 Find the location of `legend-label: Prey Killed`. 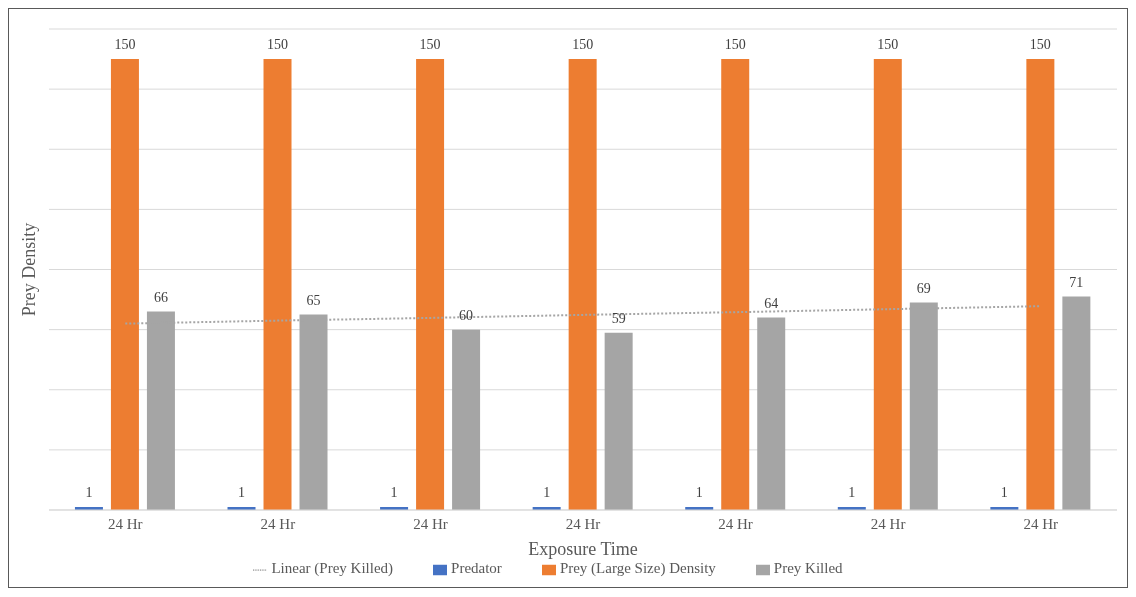

legend-label: Prey Killed is located at coordinates (808, 568).